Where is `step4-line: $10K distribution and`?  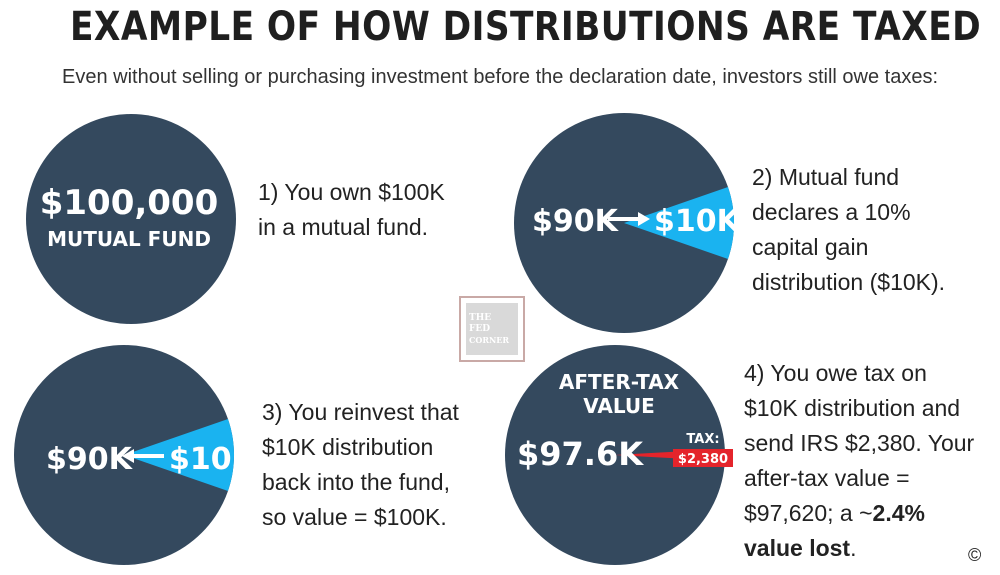 step4-line: $10K distribution and is located at coordinates (852, 408).